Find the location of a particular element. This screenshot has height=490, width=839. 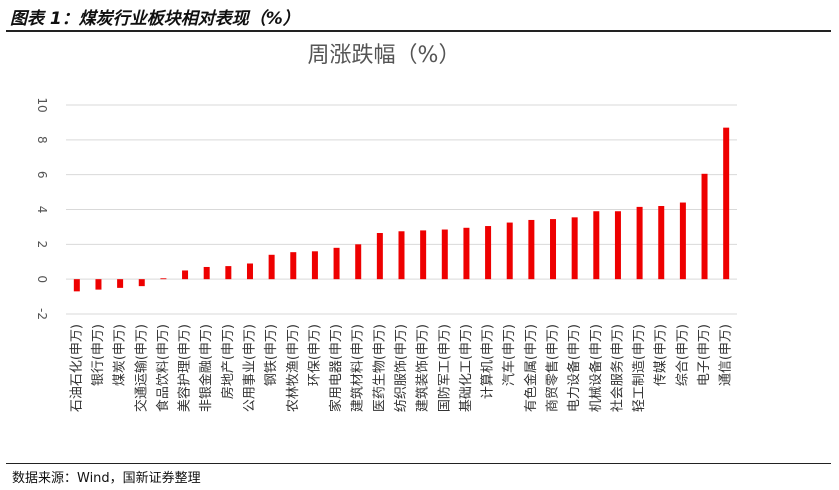

y-tick-label: 4 is located at coordinates (42, 210).